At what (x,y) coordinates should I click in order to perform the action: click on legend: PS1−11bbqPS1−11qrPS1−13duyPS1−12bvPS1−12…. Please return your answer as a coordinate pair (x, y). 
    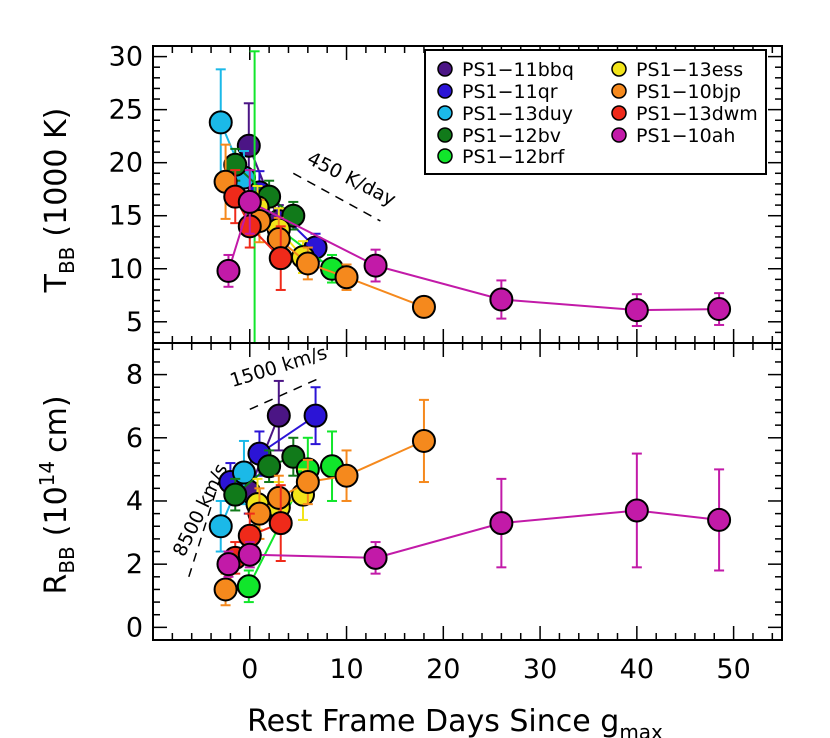
    Looking at the image, I should click on (595, 112).